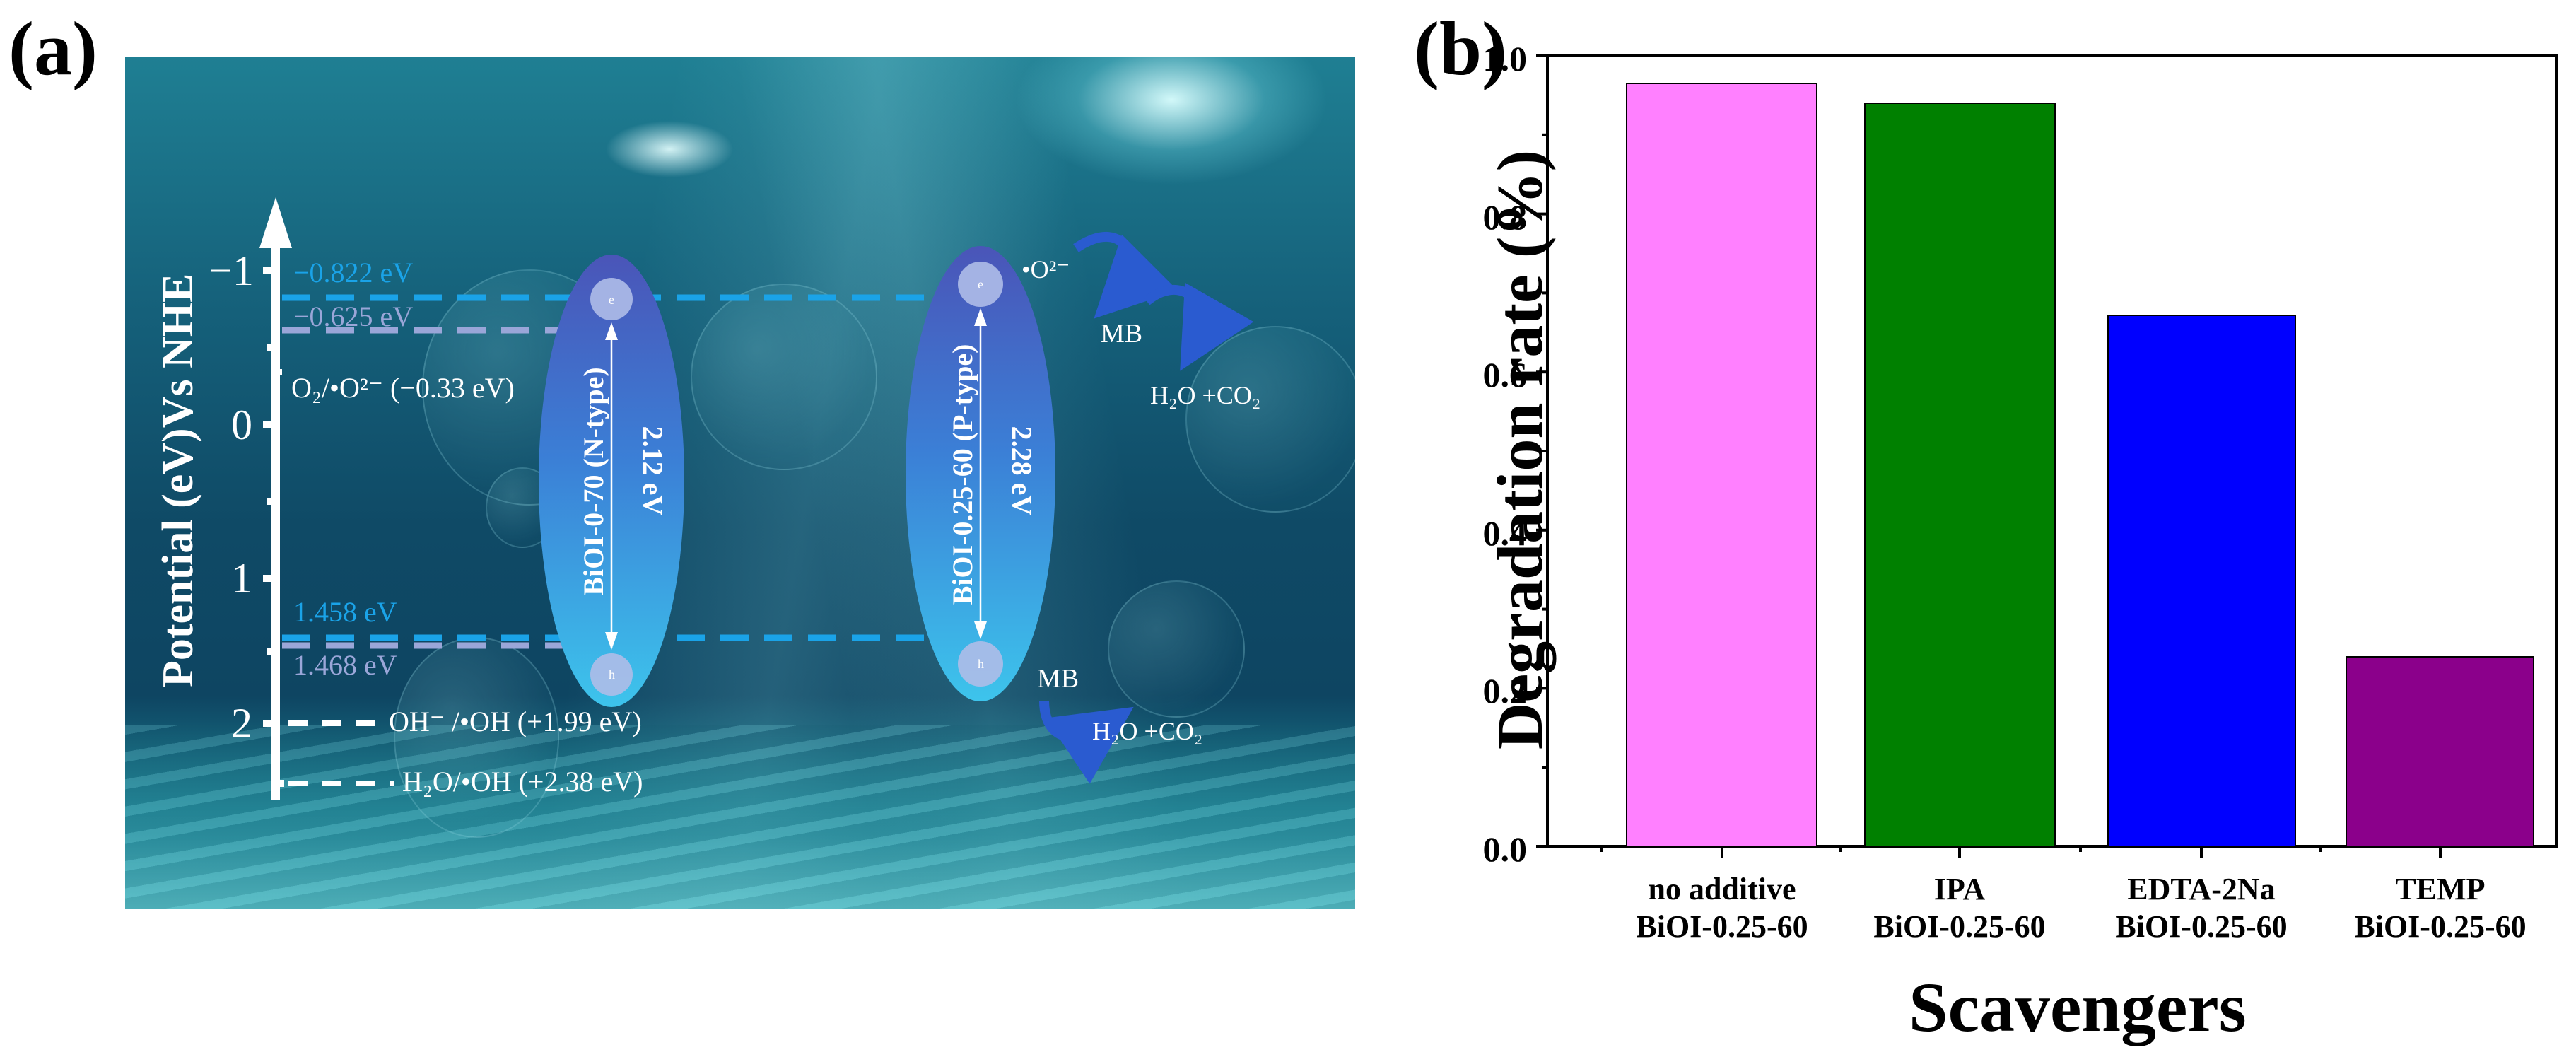 Image resolution: width=2576 pixels, height=1057 pixels. What do you see at coordinates (740, 817) in the screenshot?
I see `seafloor-texture` at bounding box center [740, 817].